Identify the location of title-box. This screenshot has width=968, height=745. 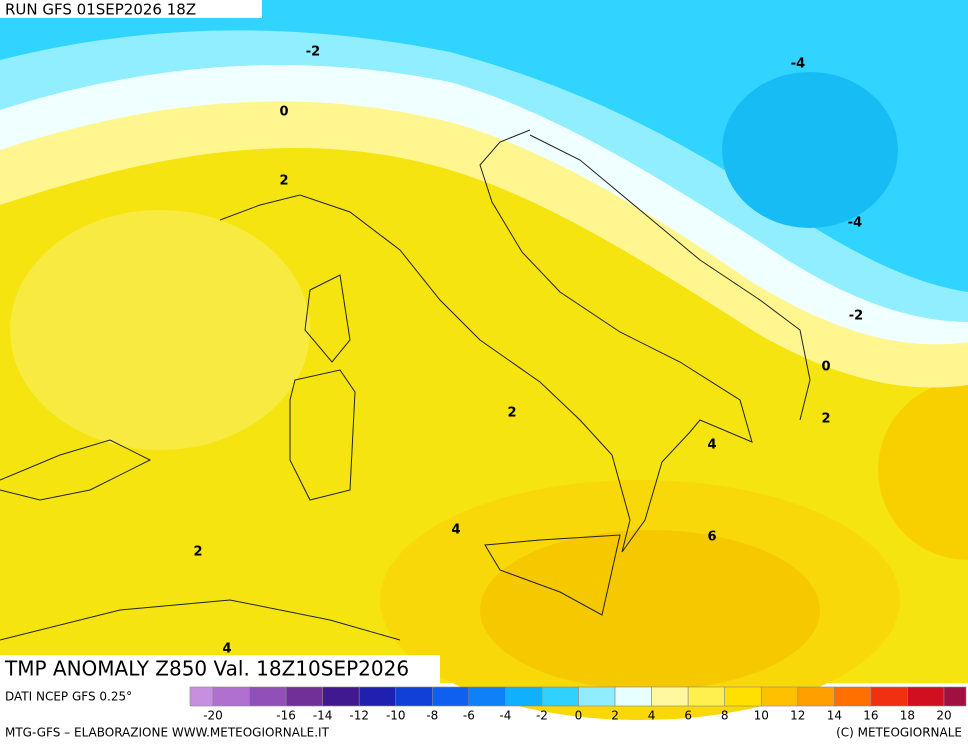
(220, 669).